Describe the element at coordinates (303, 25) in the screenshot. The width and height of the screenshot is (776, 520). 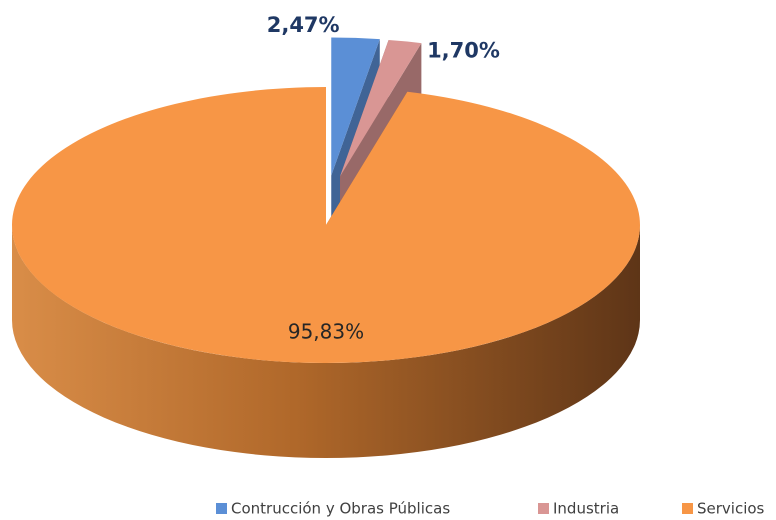
I see `data-label: 2,47%` at that location.